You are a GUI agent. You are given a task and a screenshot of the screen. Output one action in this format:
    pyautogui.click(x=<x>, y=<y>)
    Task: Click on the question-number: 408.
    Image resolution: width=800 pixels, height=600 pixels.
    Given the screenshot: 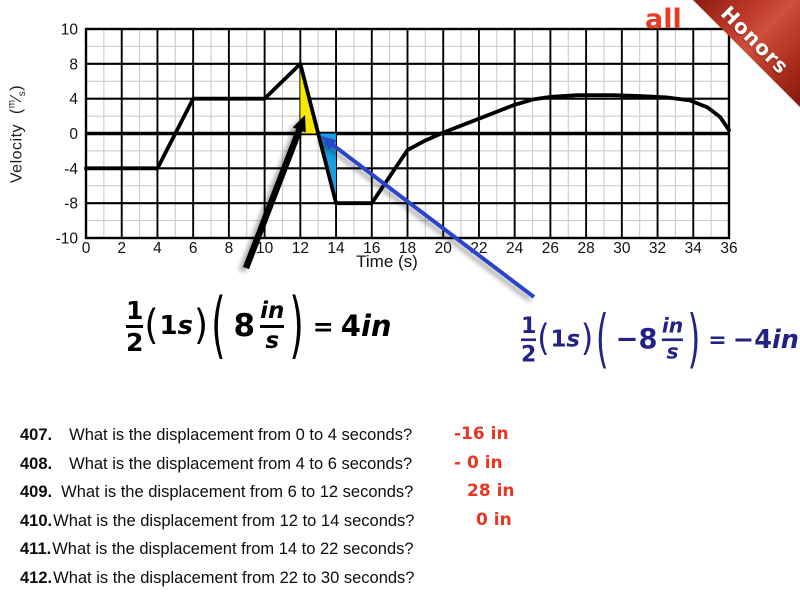 What is the action you would take?
    pyautogui.click(x=36, y=463)
    